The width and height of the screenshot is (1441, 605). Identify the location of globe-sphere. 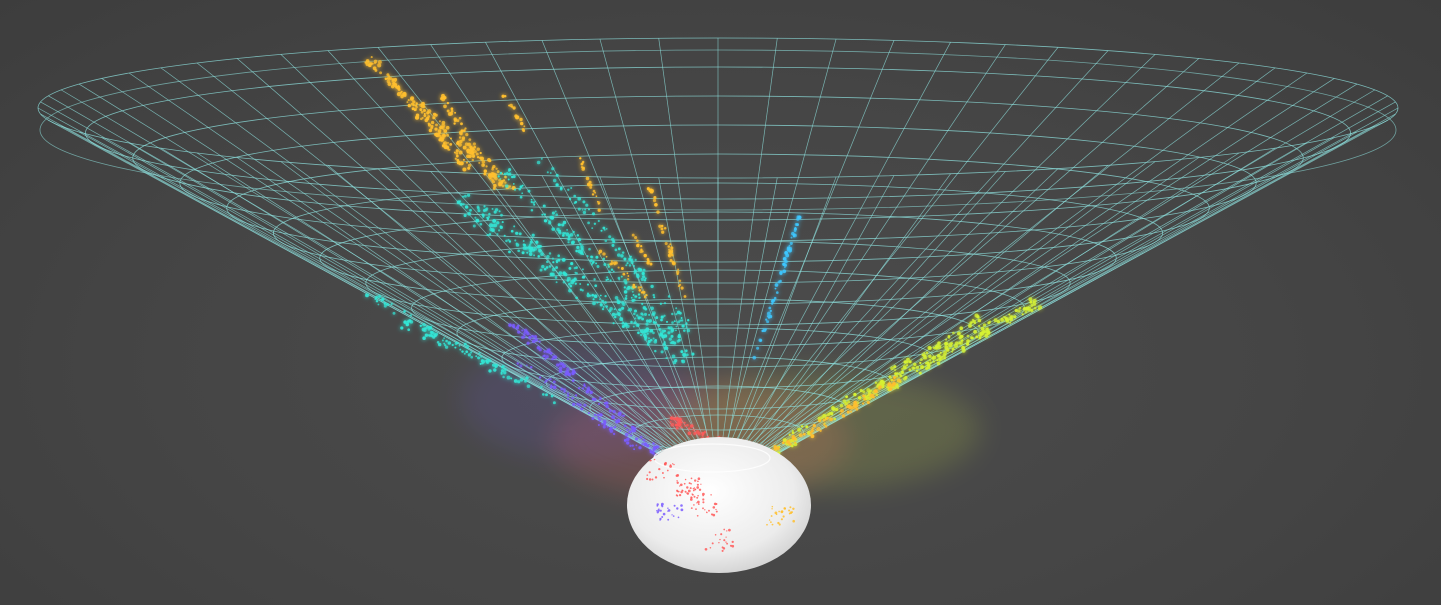
(719, 505).